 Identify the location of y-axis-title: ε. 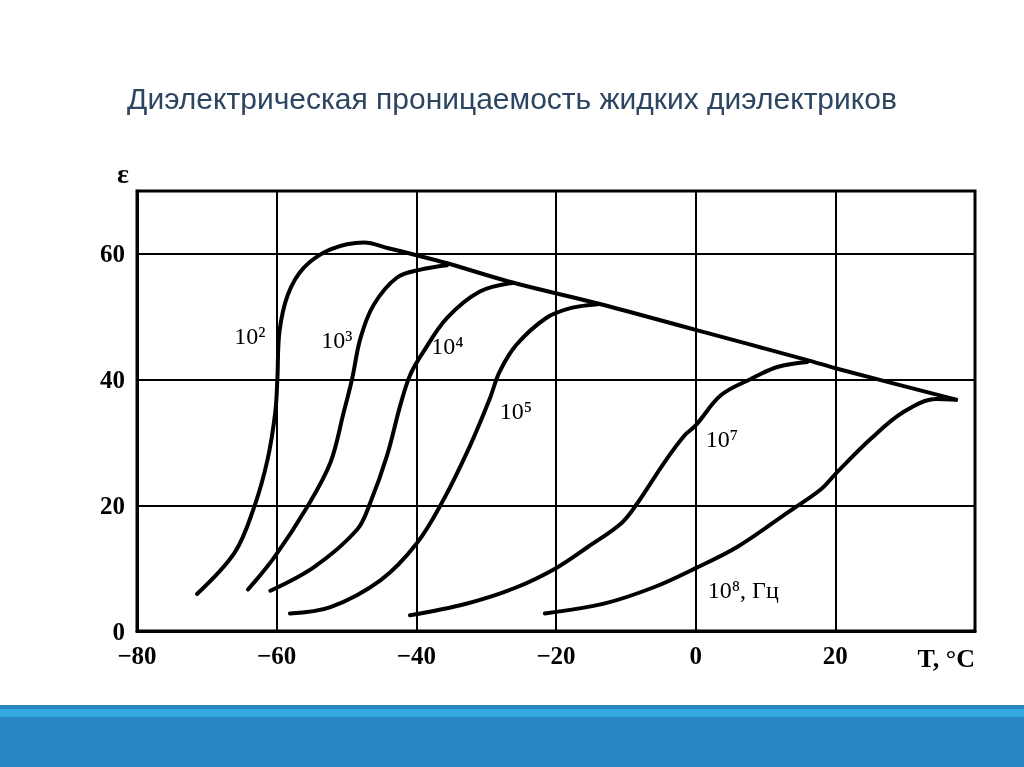
(123, 173).